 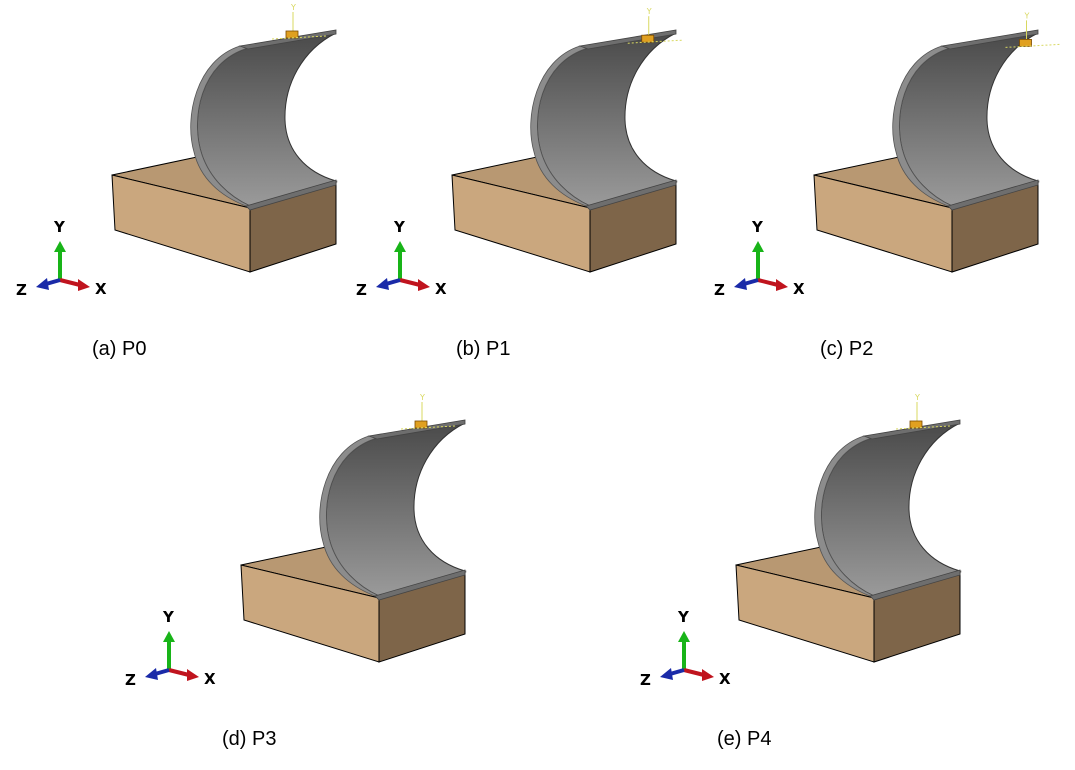 I want to click on curved-shell-b, so click(x=604, y=120).